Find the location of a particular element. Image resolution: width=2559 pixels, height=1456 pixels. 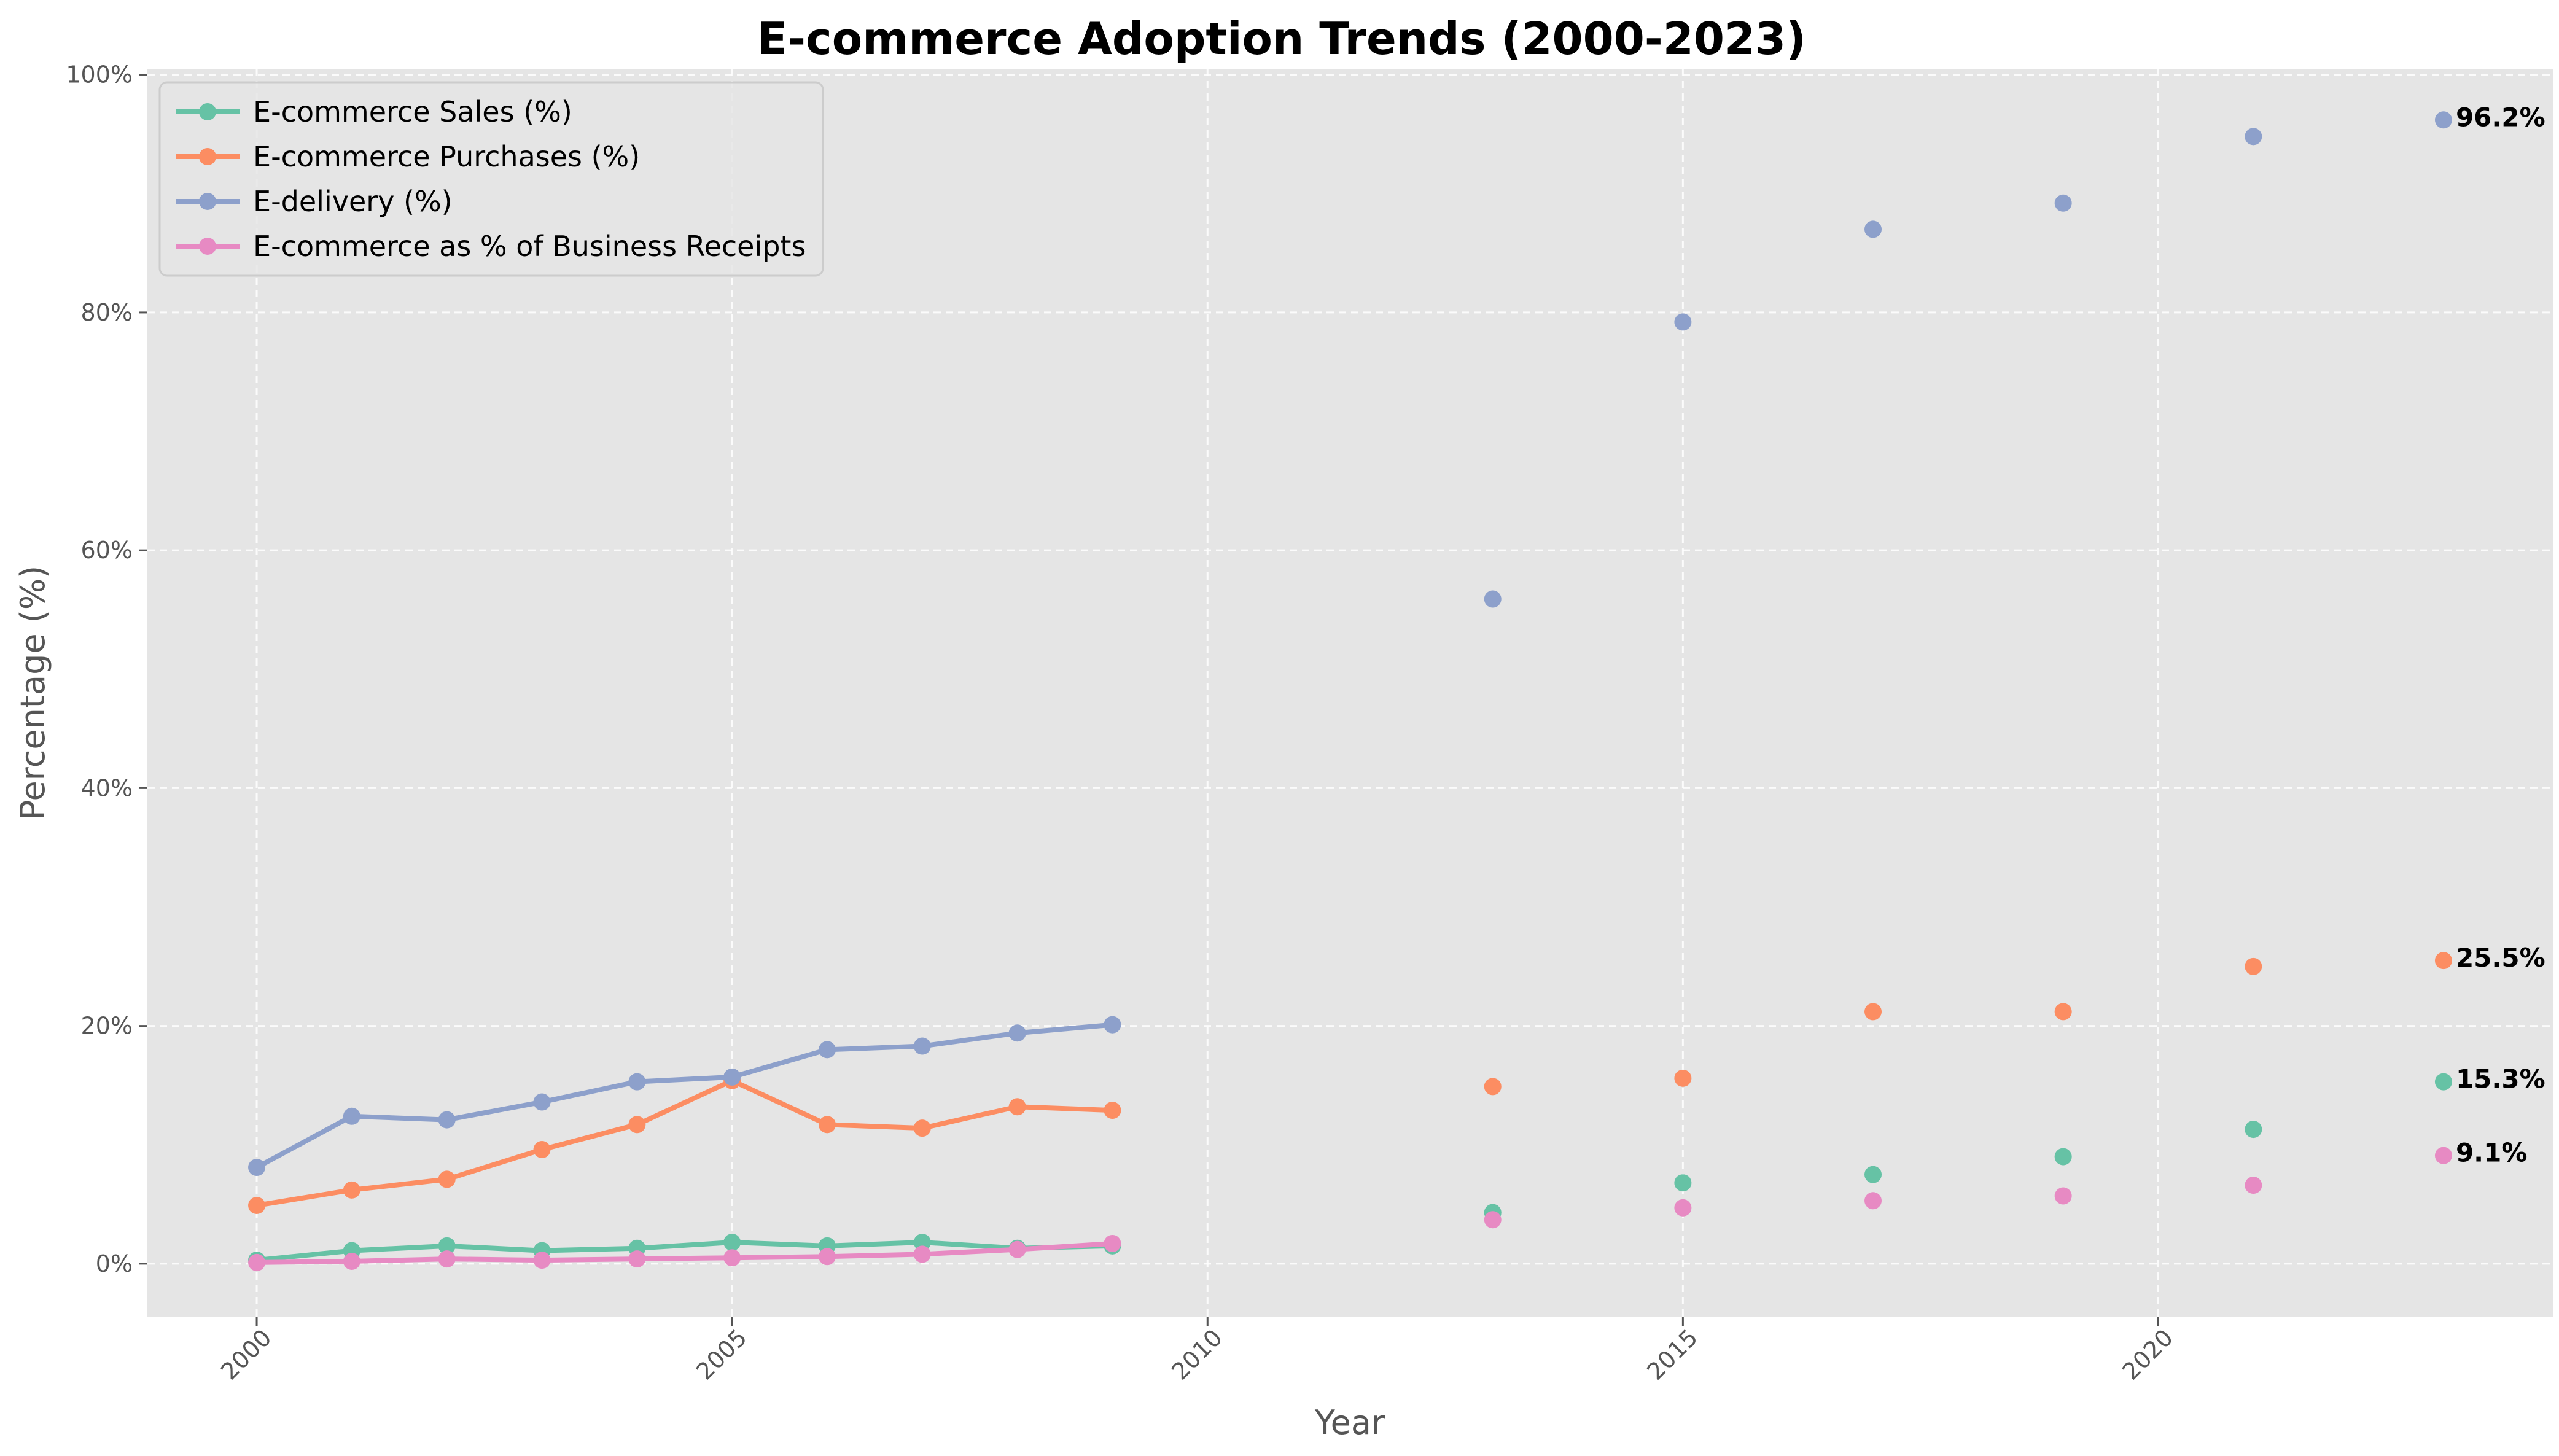

legend-item: E-commerce Purchases (%) is located at coordinates (408, 156).